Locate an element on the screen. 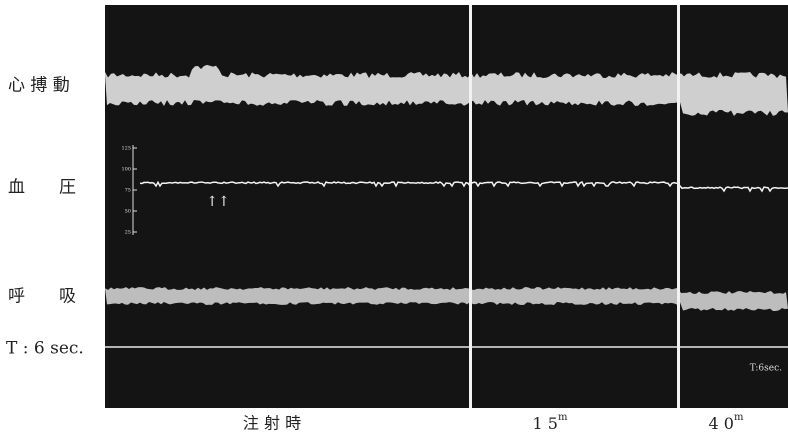 This screenshot has height=441, width=788. respiration-band is located at coordinates (446, 299).